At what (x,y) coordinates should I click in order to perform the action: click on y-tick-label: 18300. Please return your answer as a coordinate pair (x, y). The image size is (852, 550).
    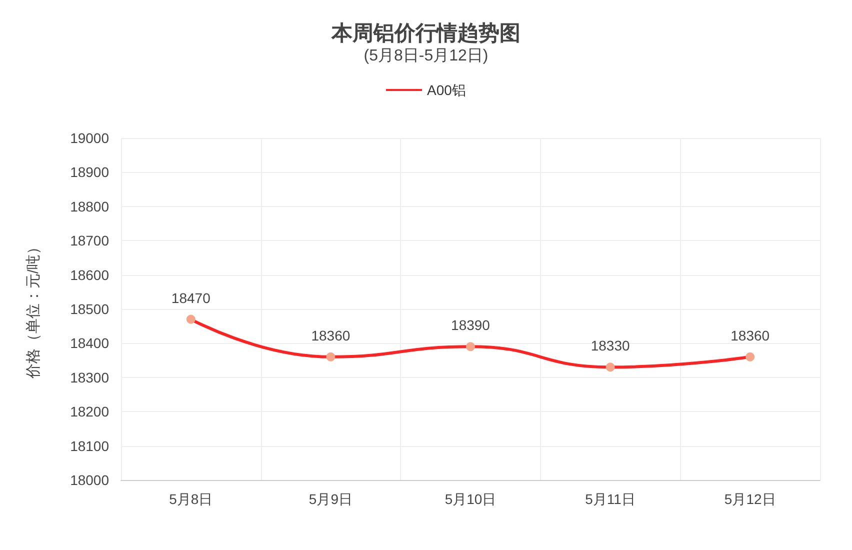
    Looking at the image, I should click on (90, 377).